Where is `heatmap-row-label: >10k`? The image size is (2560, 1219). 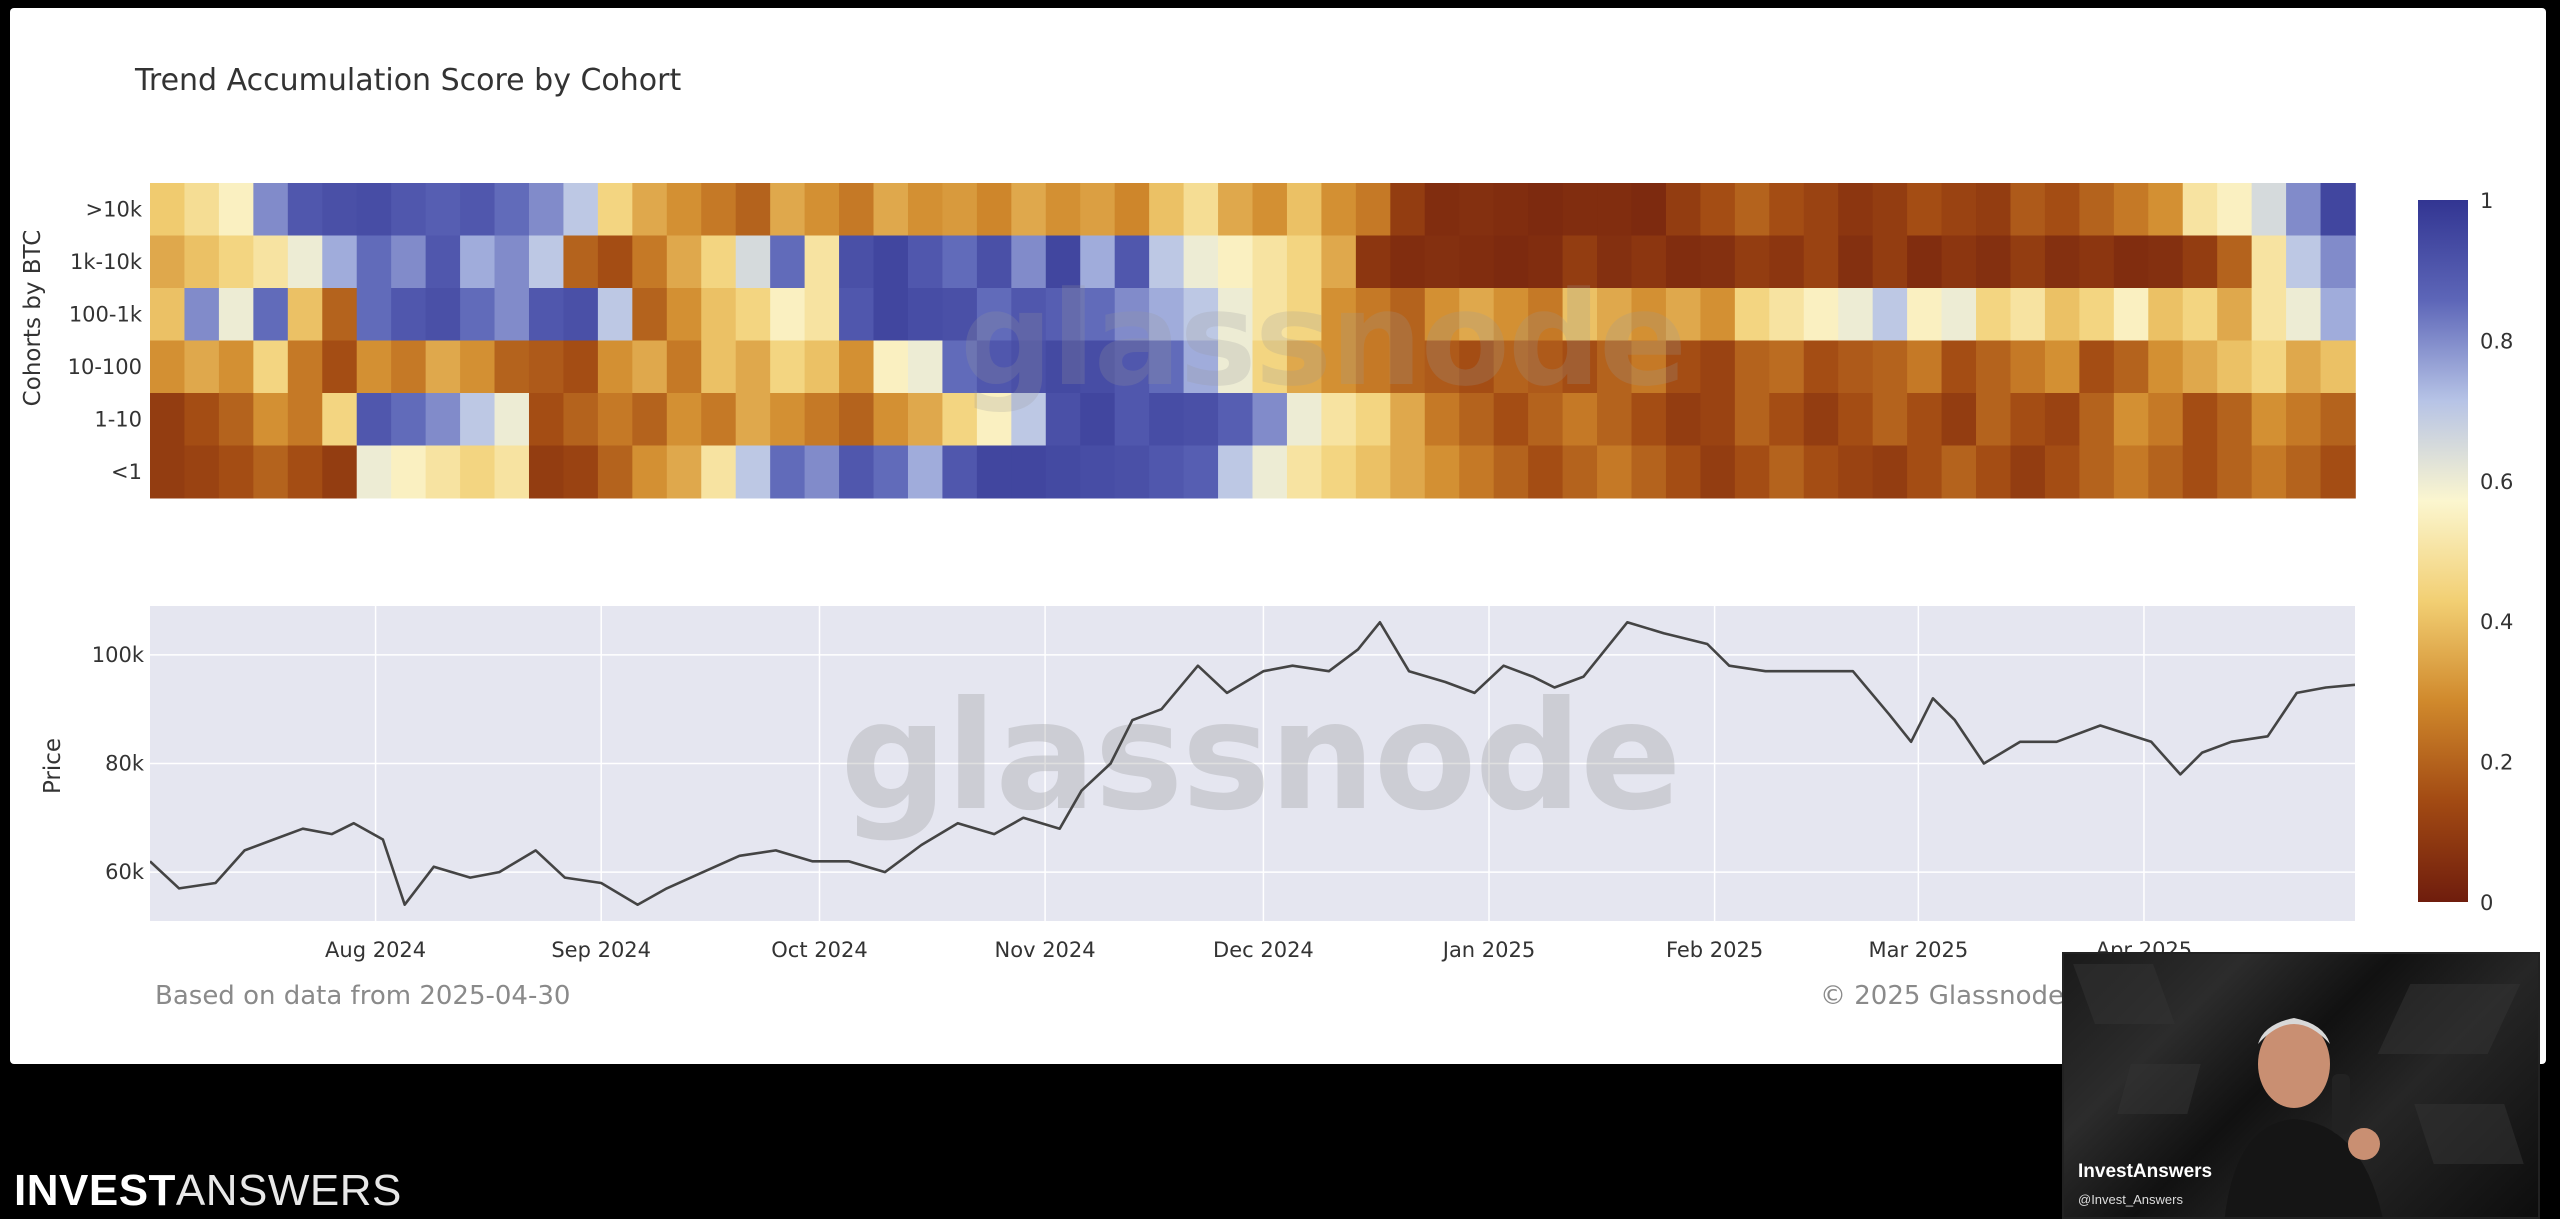 heatmap-row-label: >10k is located at coordinates (114, 209).